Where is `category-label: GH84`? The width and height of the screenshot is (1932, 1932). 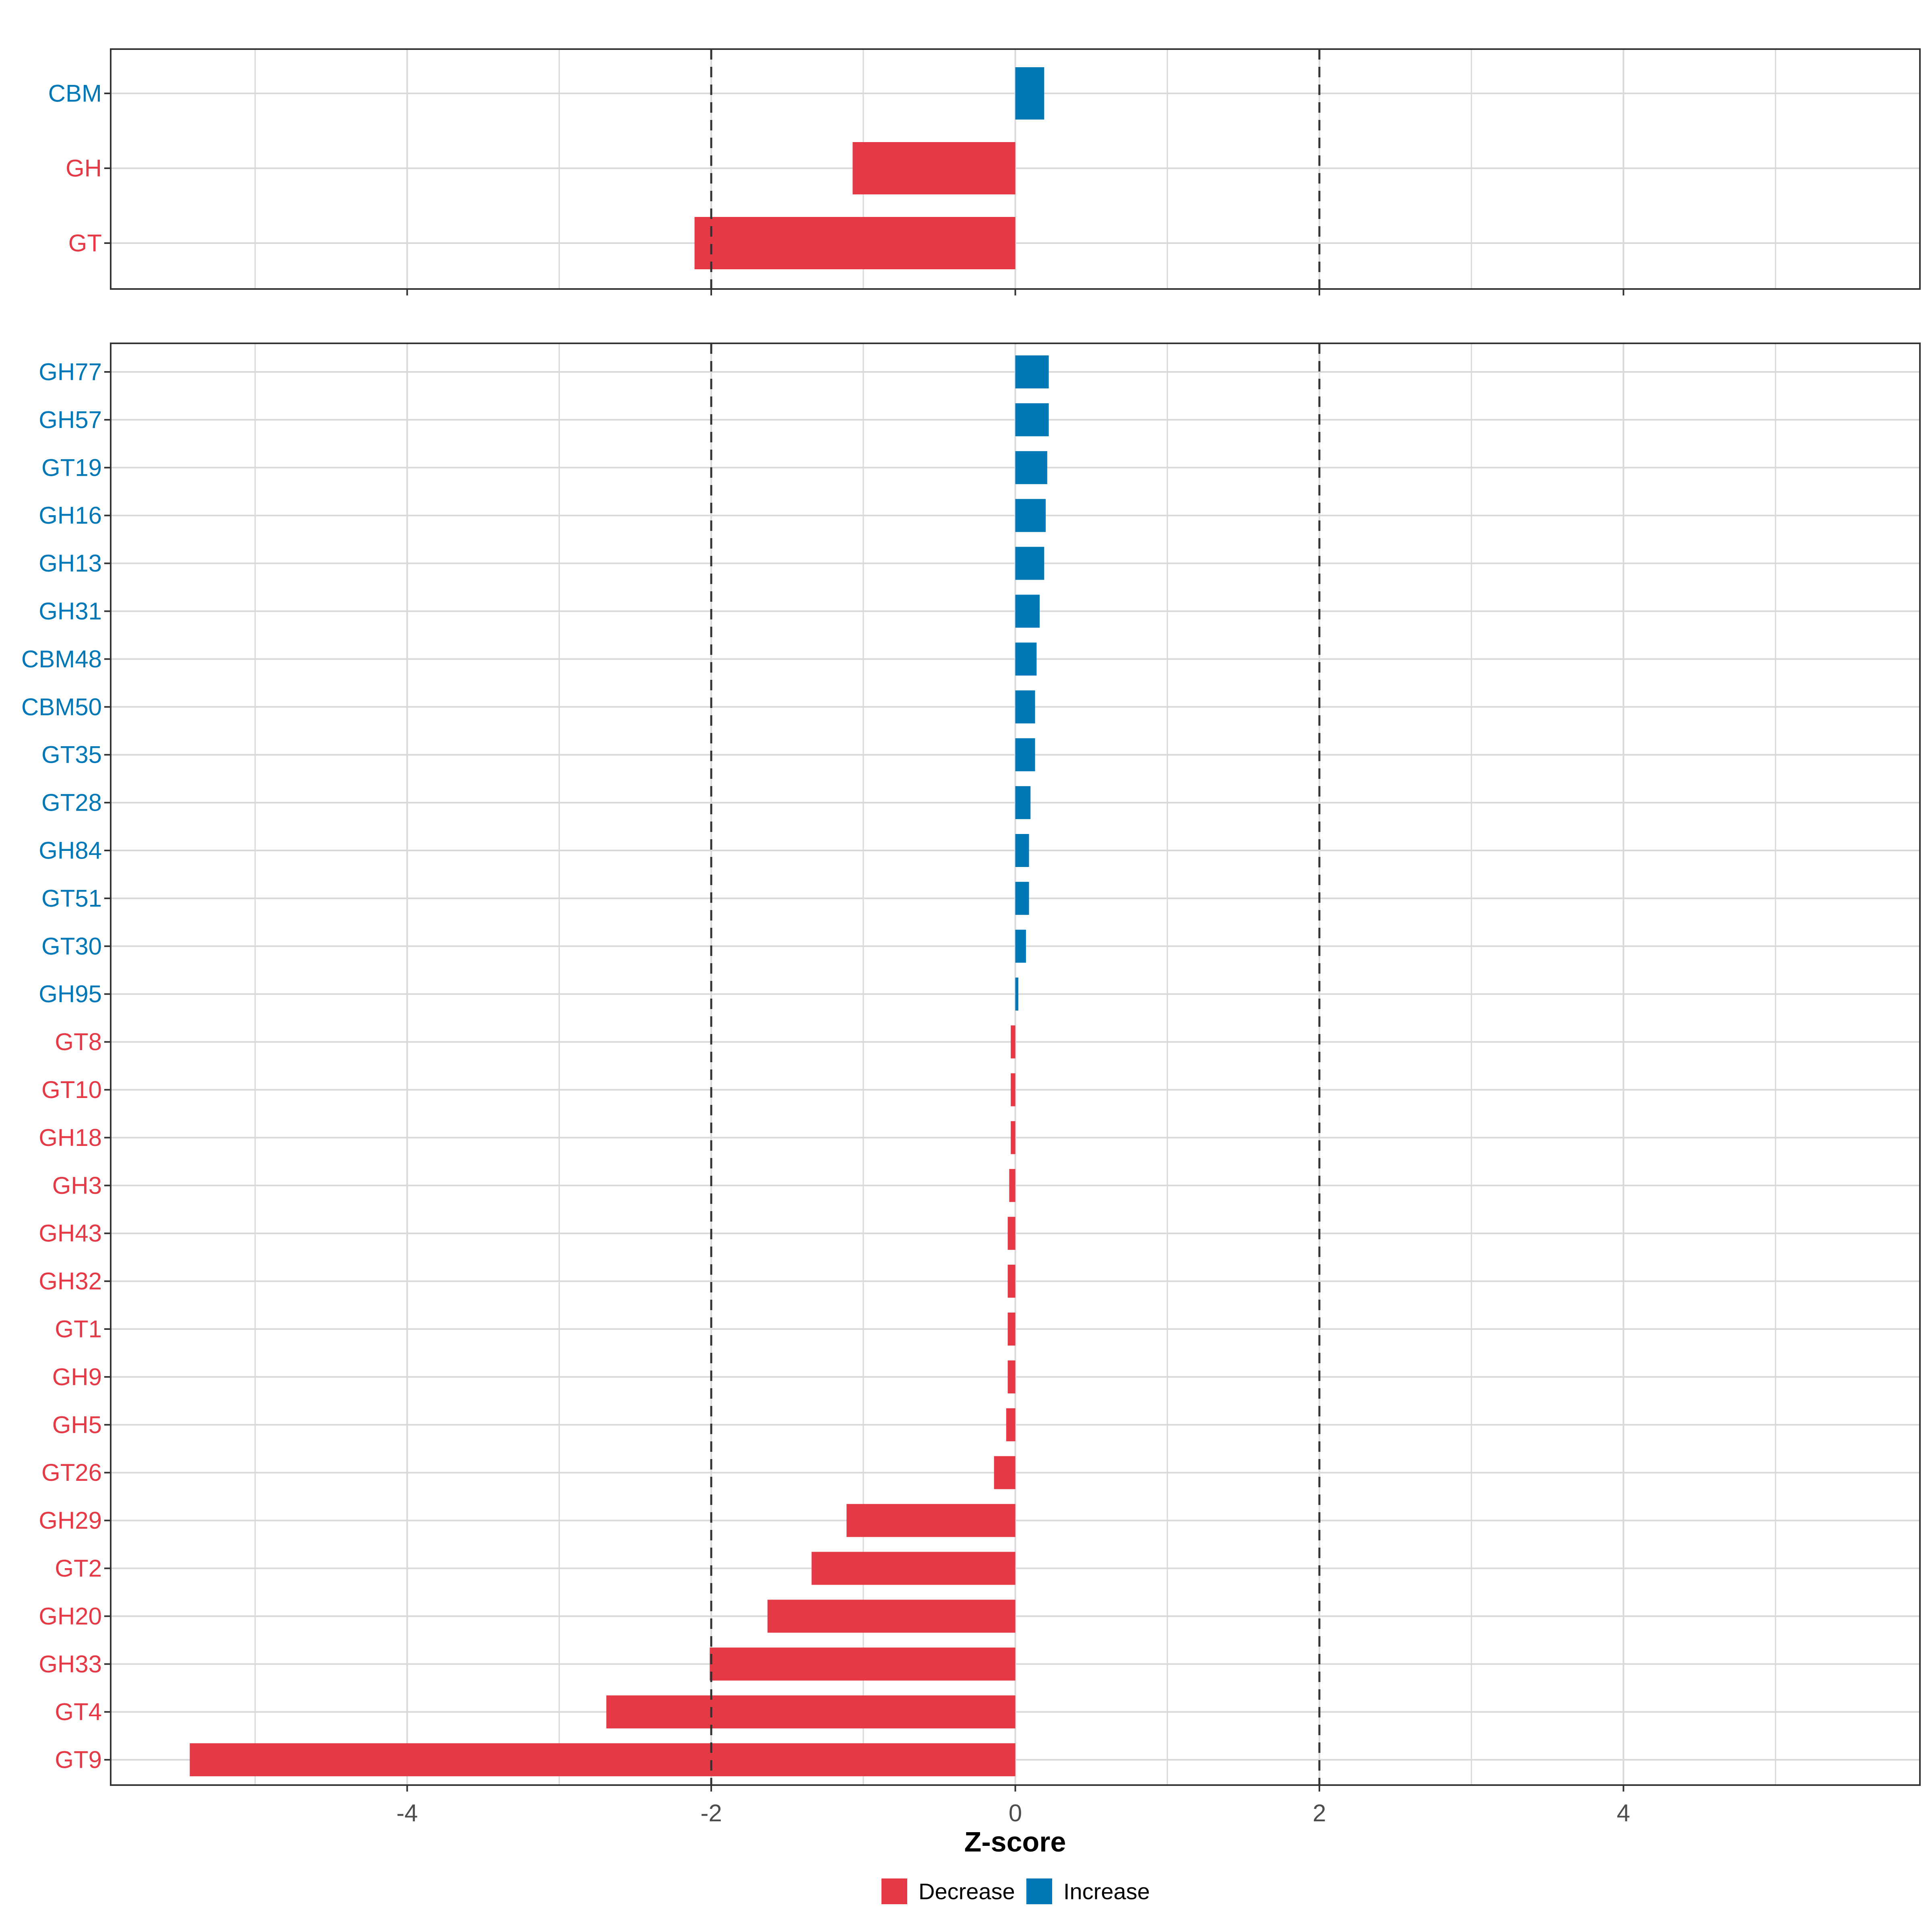 category-label: GH84 is located at coordinates (70, 850).